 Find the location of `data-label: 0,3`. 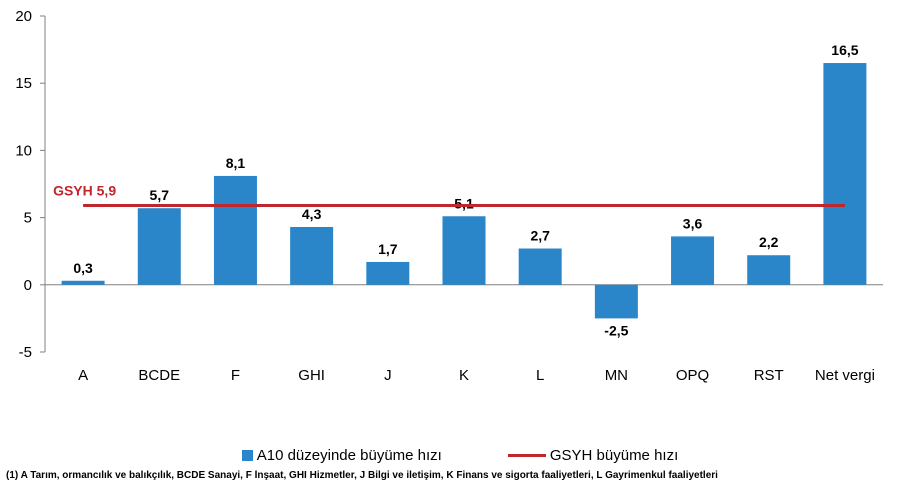

data-label: 0,3 is located at coordinates (83, 268).